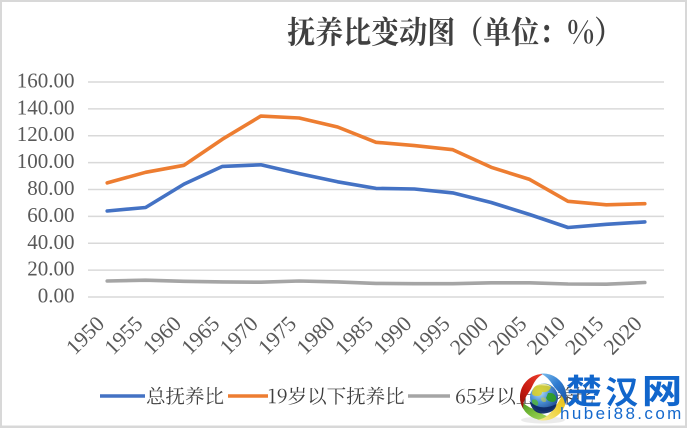 The image size is (687, 433). Describe the element at coordinates (46, 81) in the screenshot. I see `svg-text: 160.00` at that location.